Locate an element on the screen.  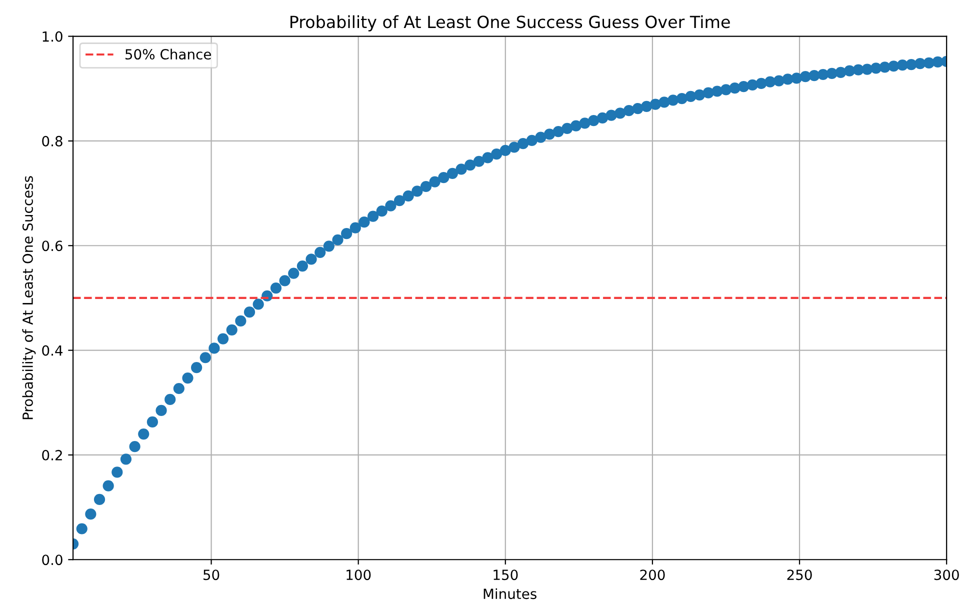
y-tick-label: 1.0 is located at coordinates (52, 36).